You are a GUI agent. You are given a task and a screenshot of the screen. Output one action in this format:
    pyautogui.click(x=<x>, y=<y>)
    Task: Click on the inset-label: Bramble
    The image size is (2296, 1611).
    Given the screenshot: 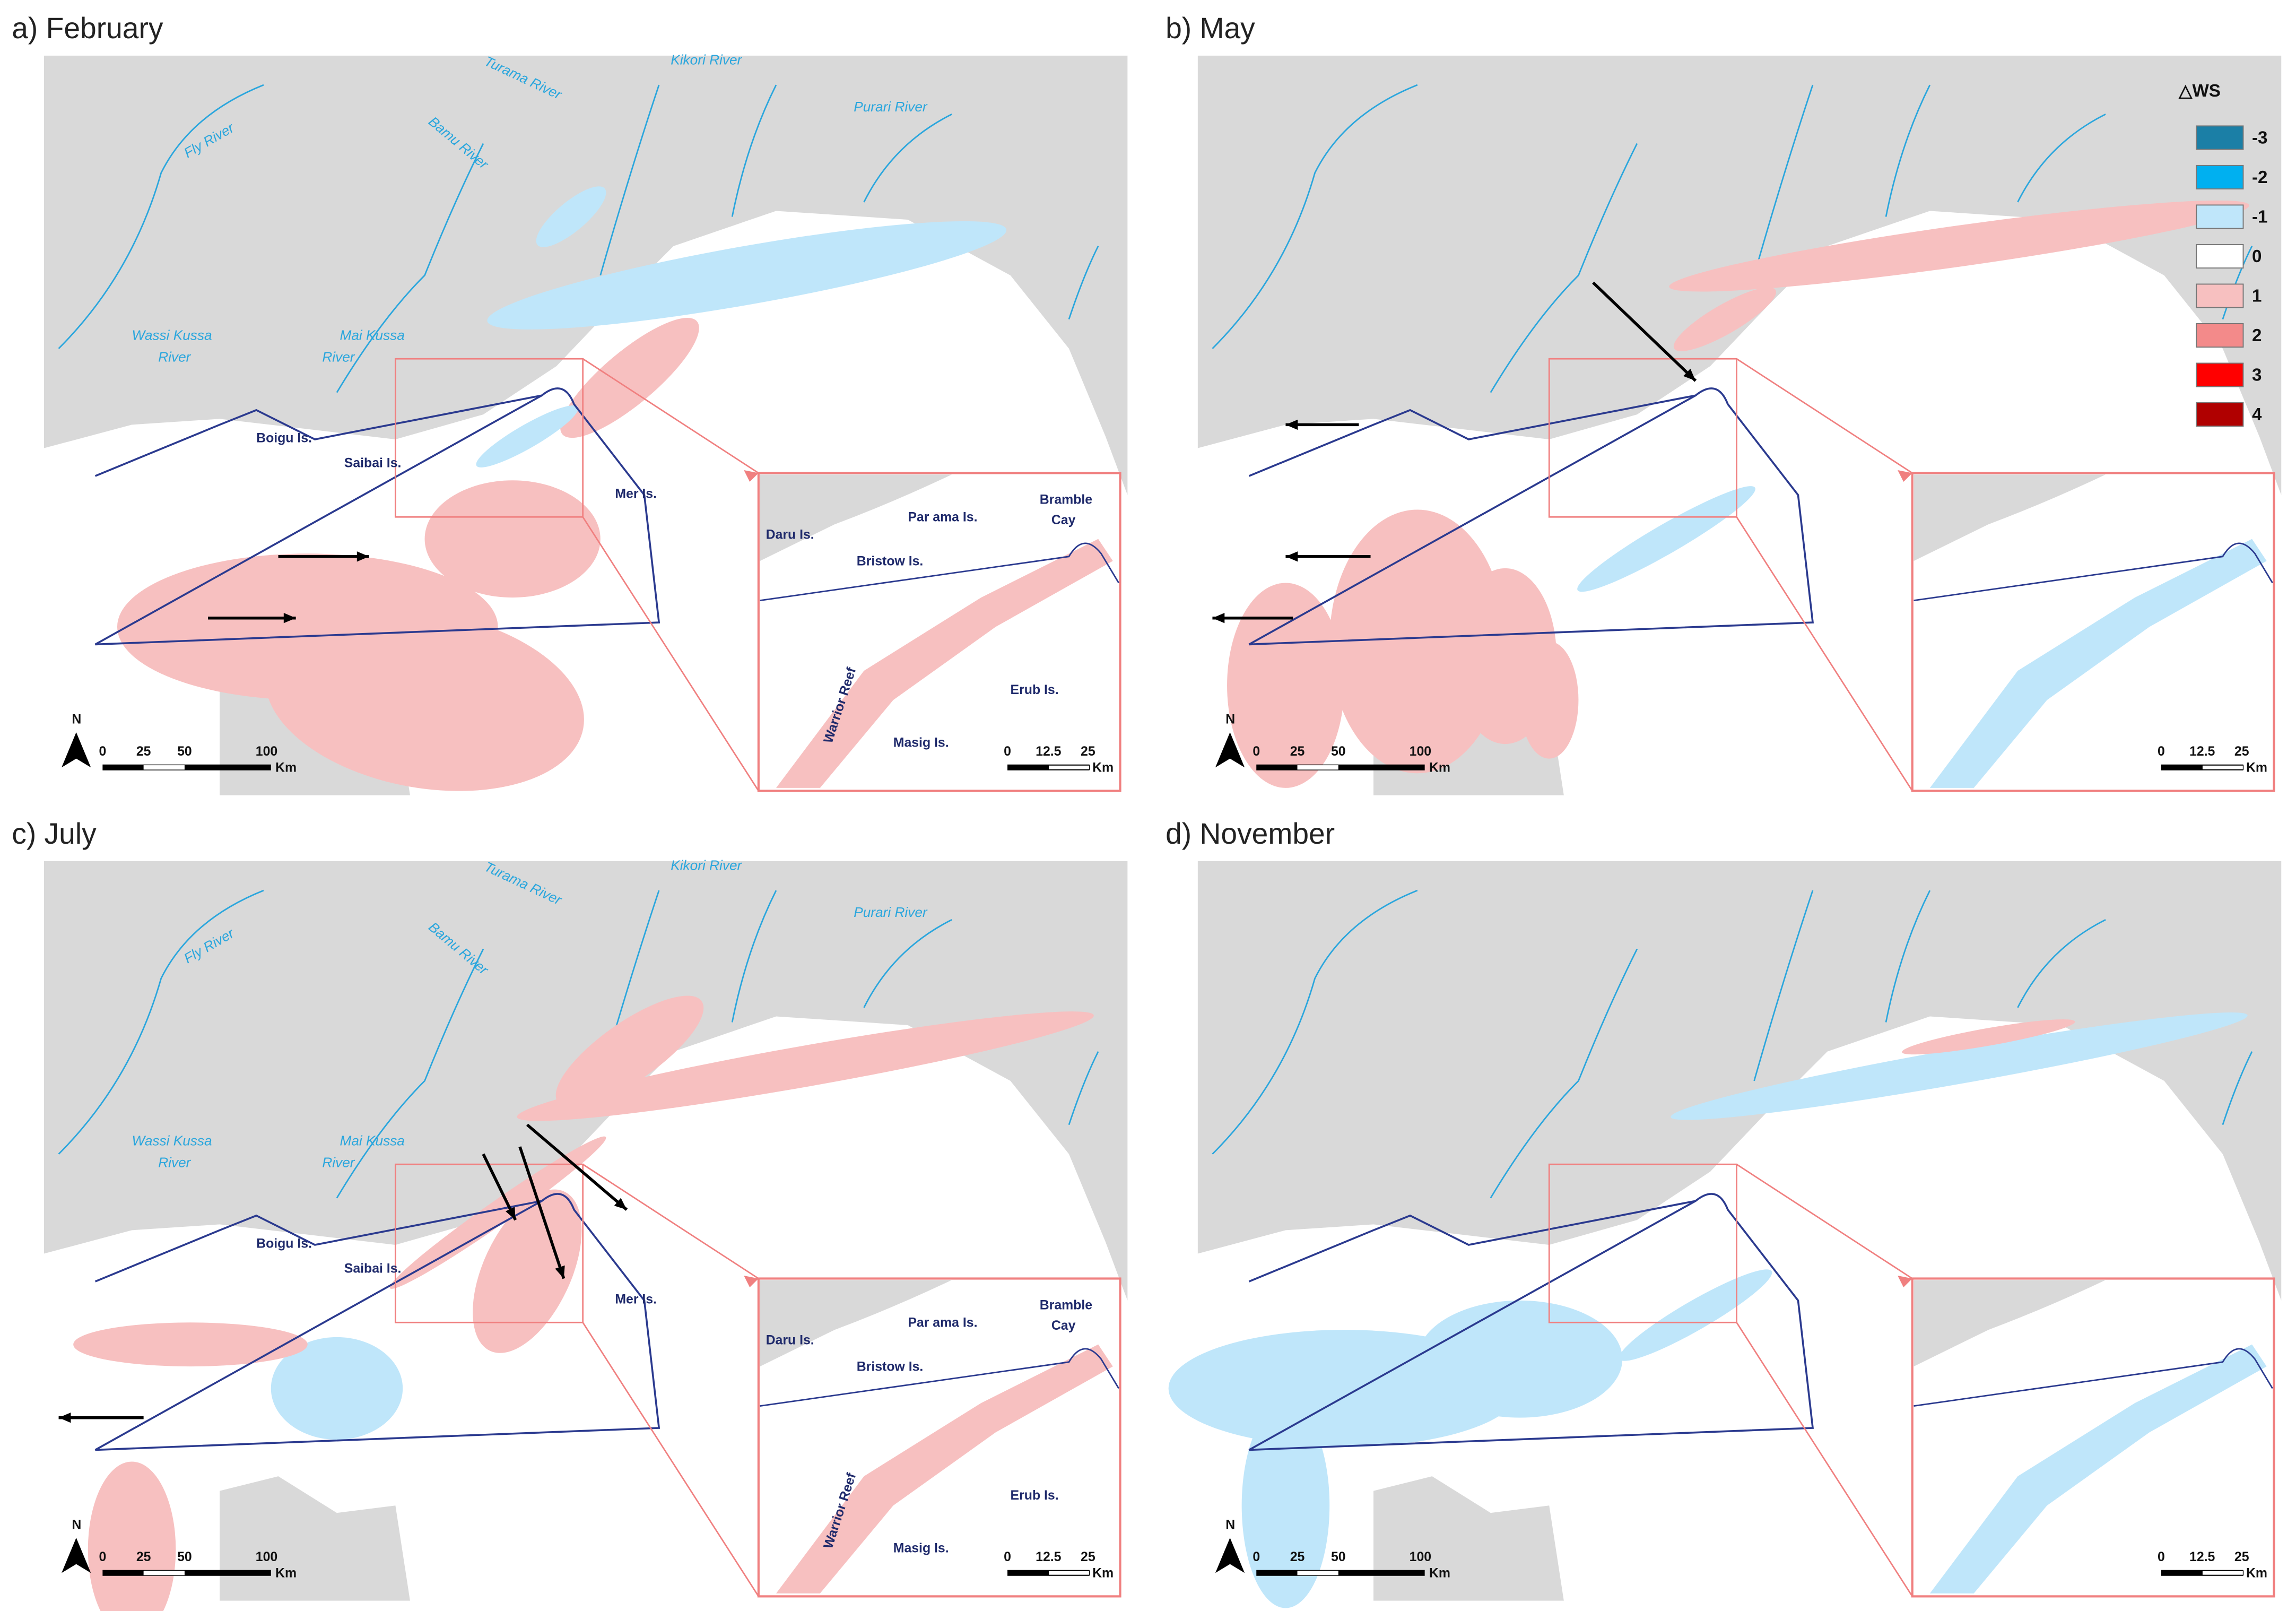 What is the action you would take?
    pyautogui.click(x=1066, y=1305)
    